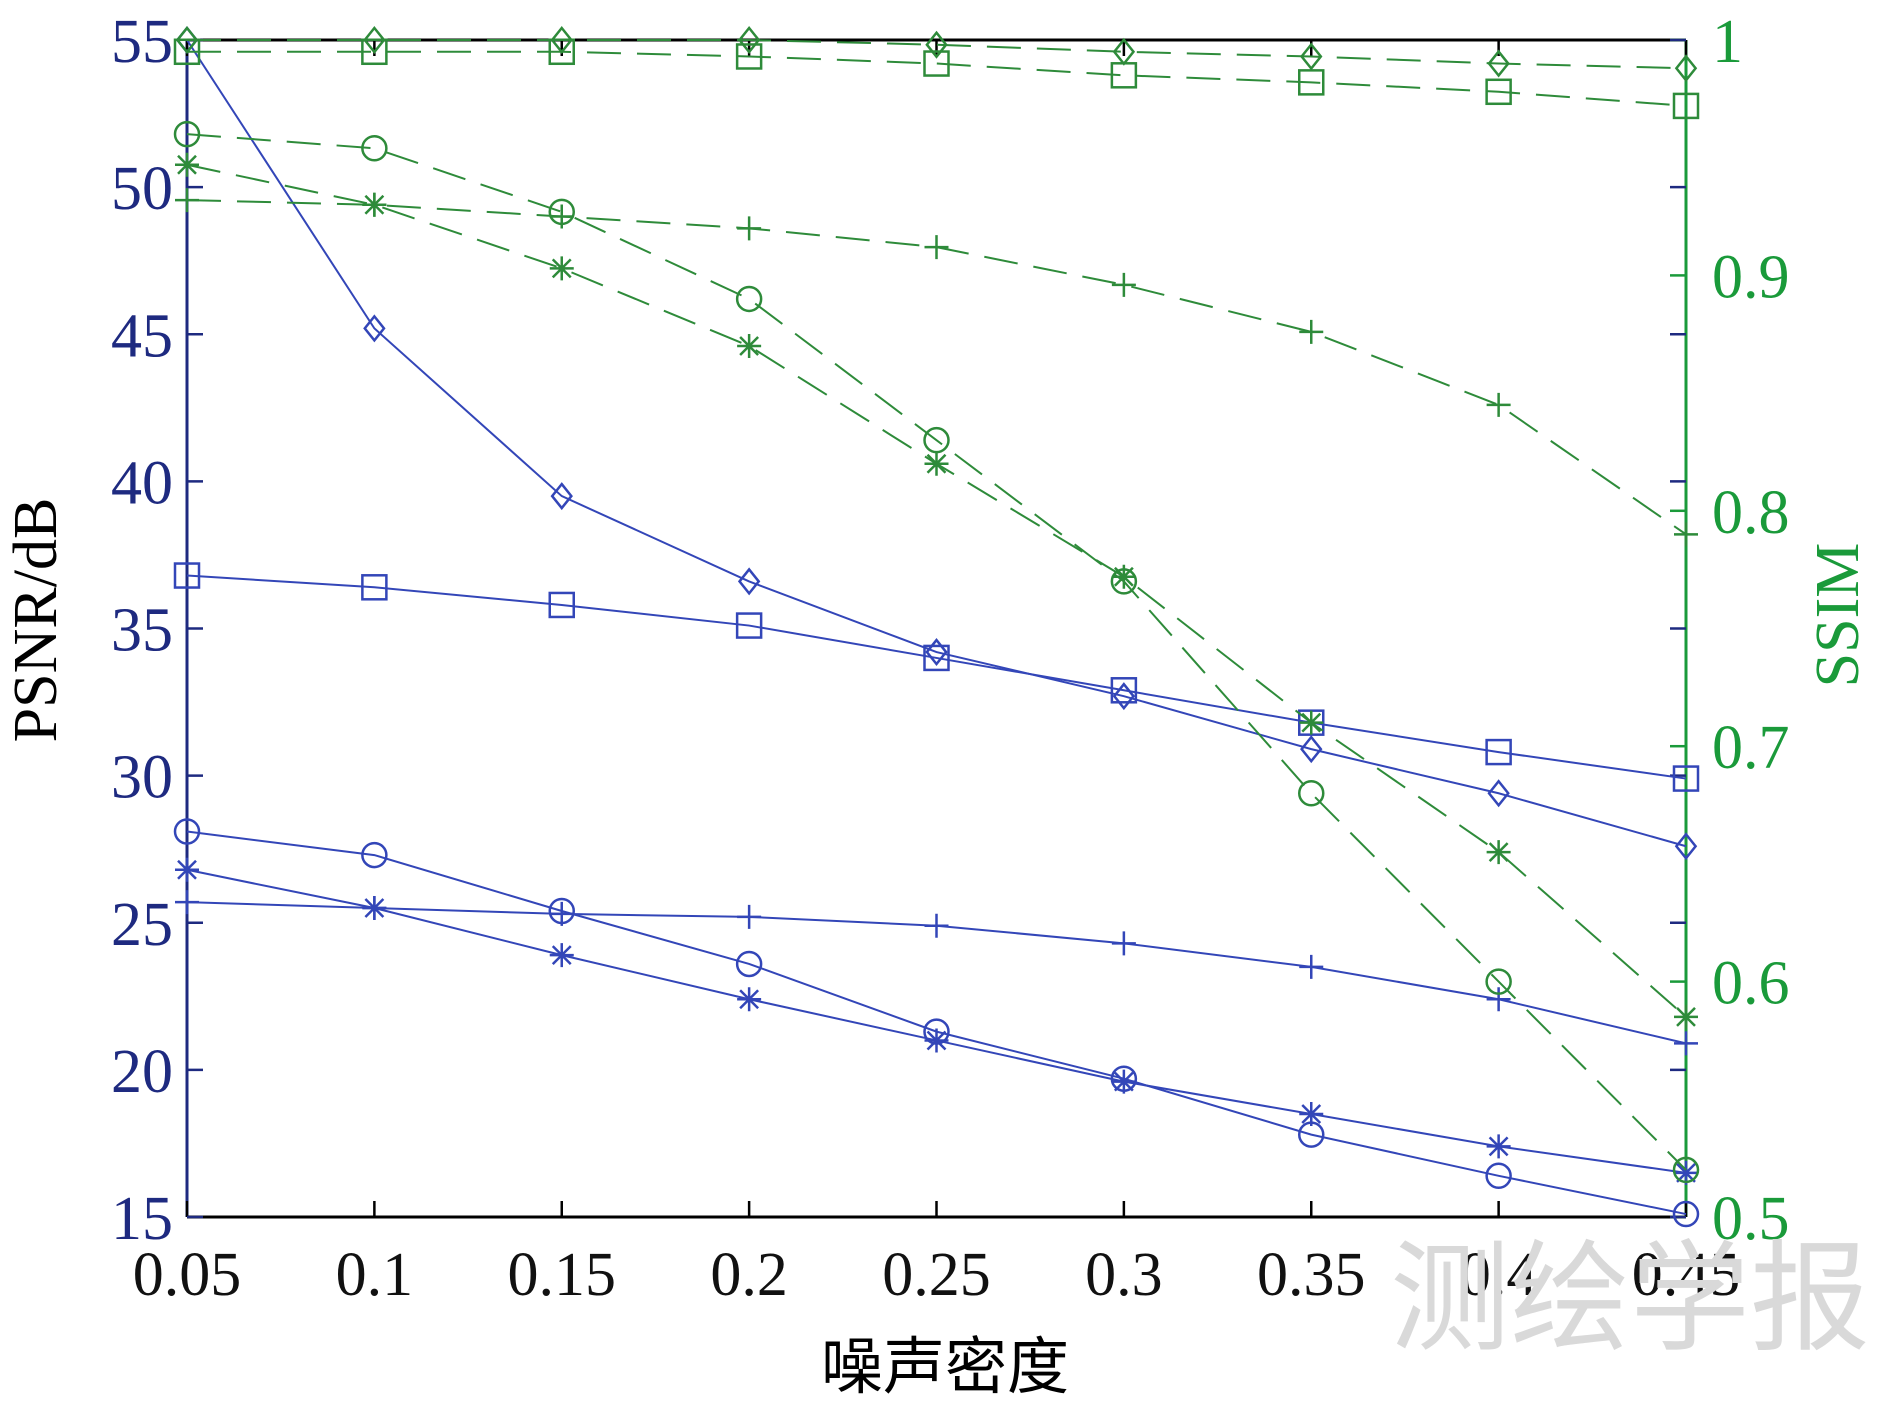 The width and height of the screenshot is (1881, 1404). Describe the element at coordinates (187, 1275) in the screenshot. I see `x-tick-label: 0.05` at that location.